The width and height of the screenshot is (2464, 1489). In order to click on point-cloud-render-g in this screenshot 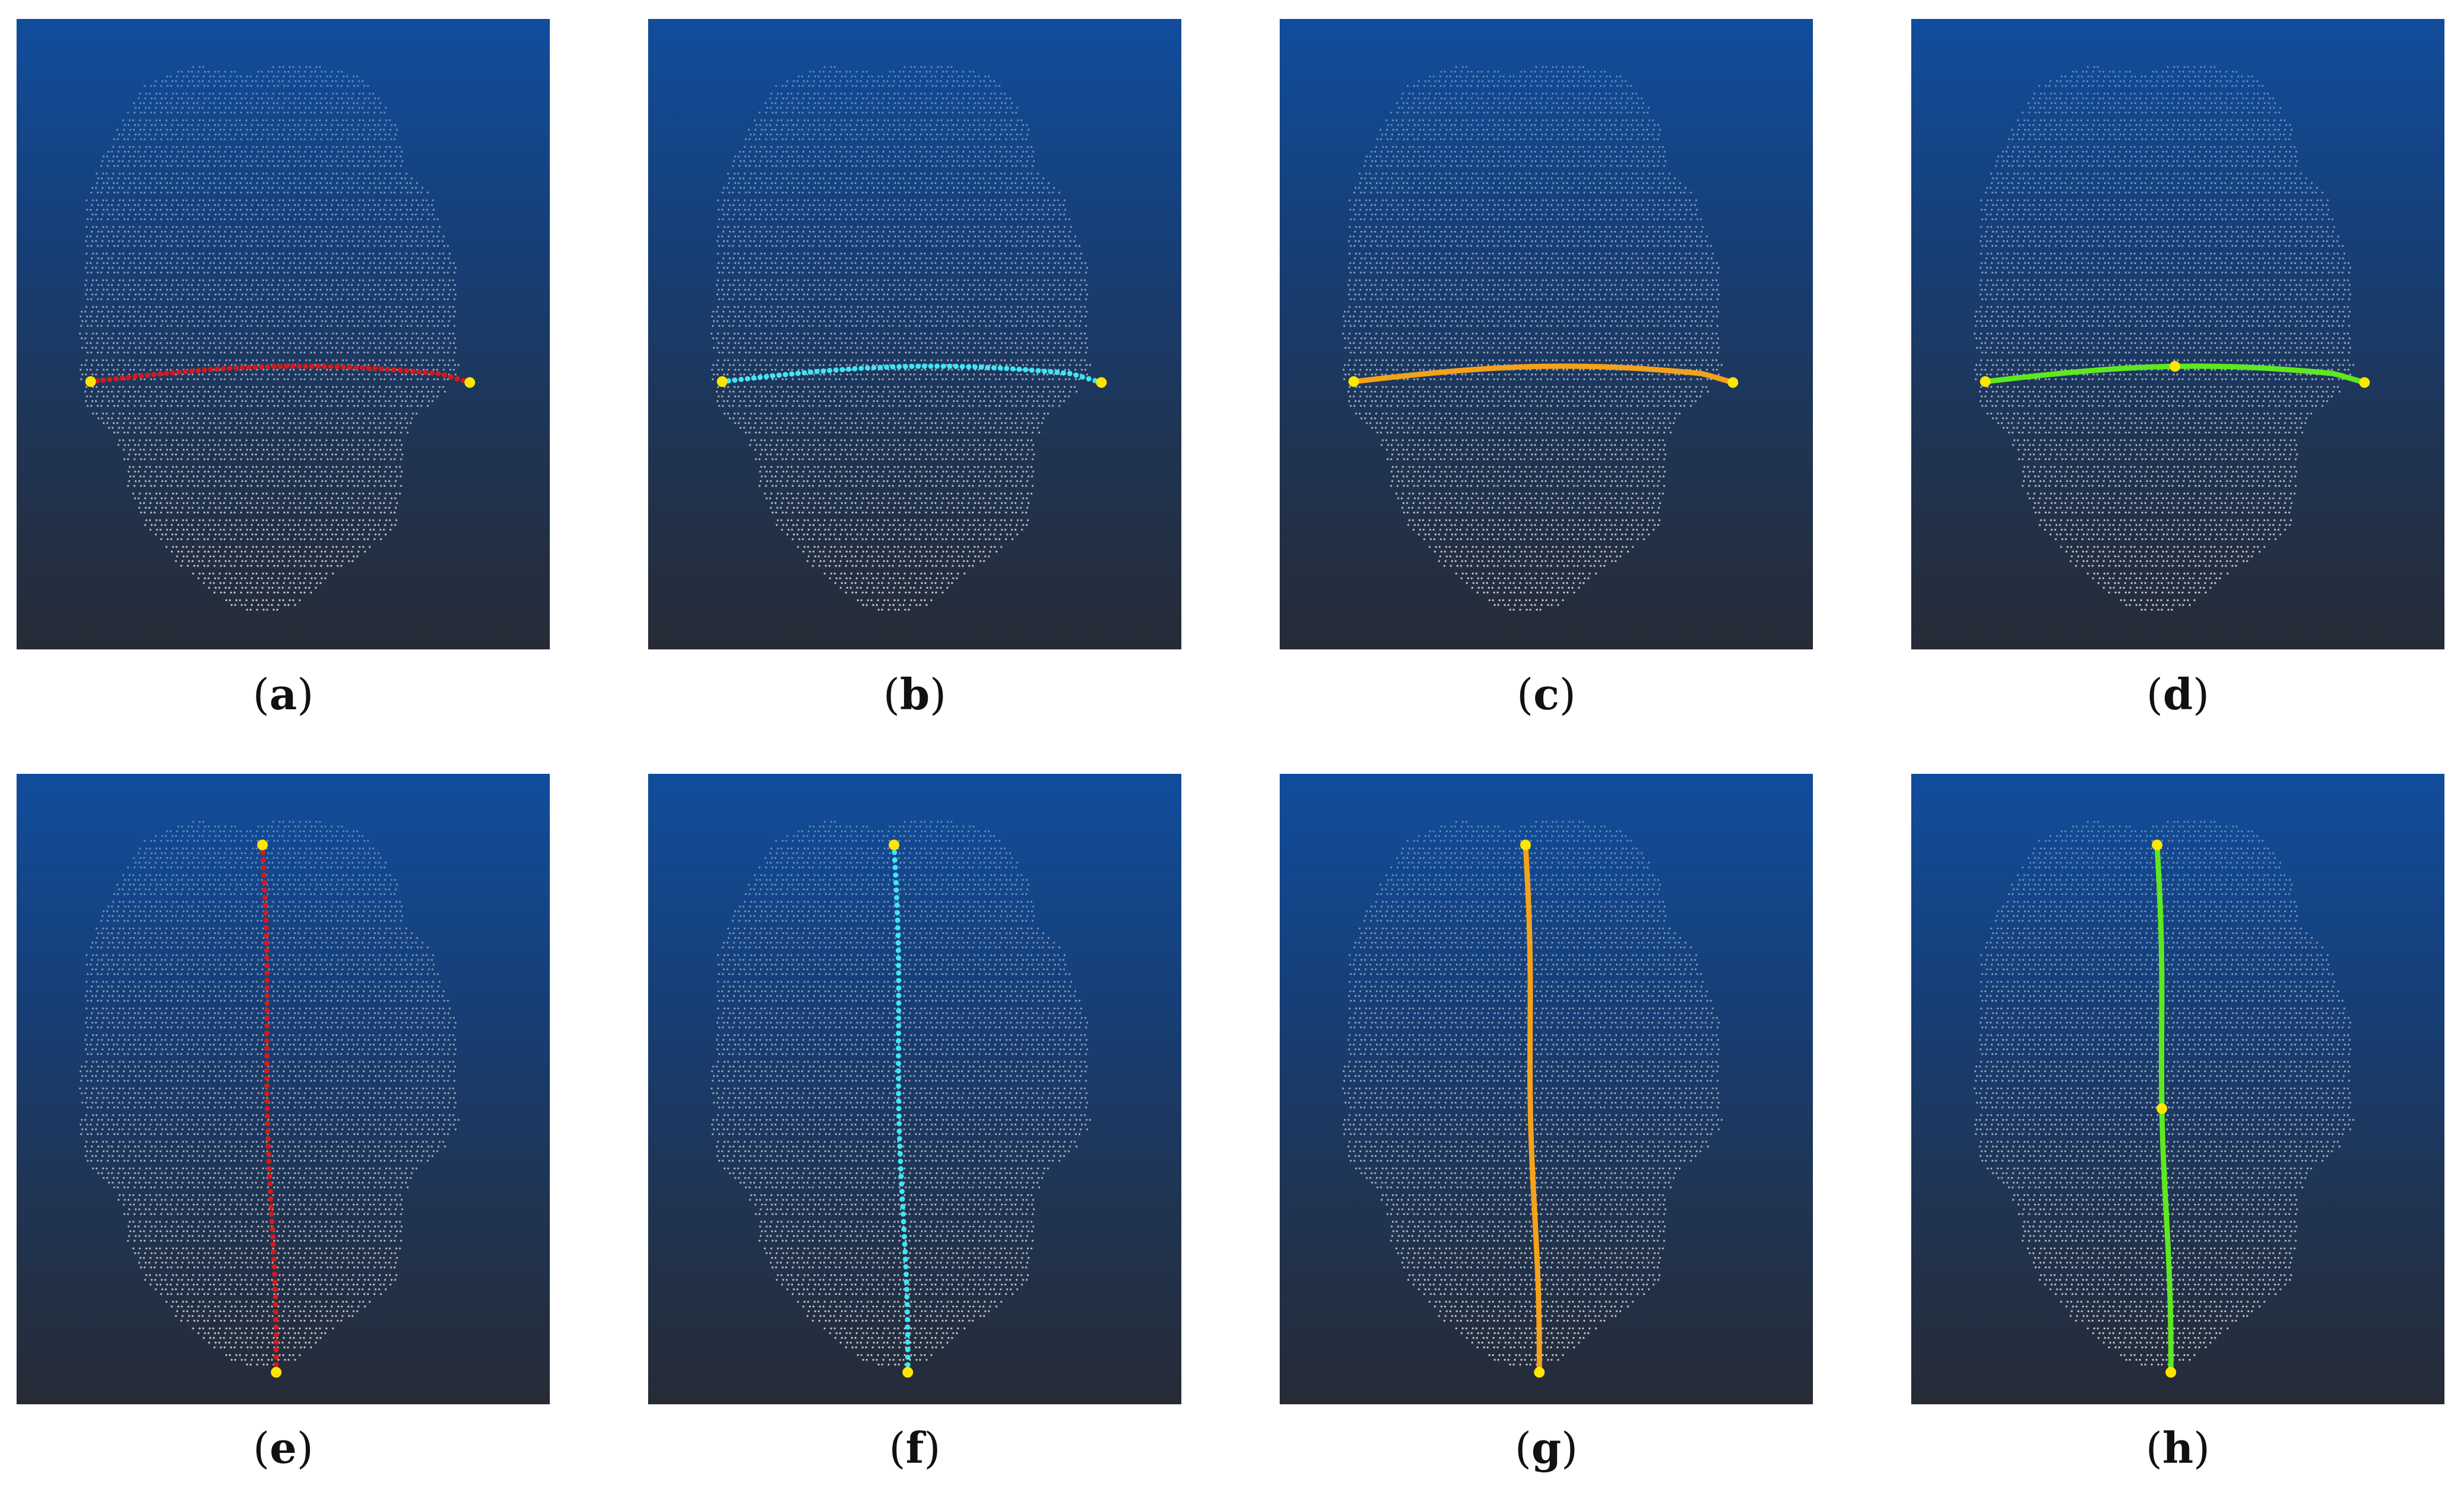, I will do `click(1532, 1099)`.